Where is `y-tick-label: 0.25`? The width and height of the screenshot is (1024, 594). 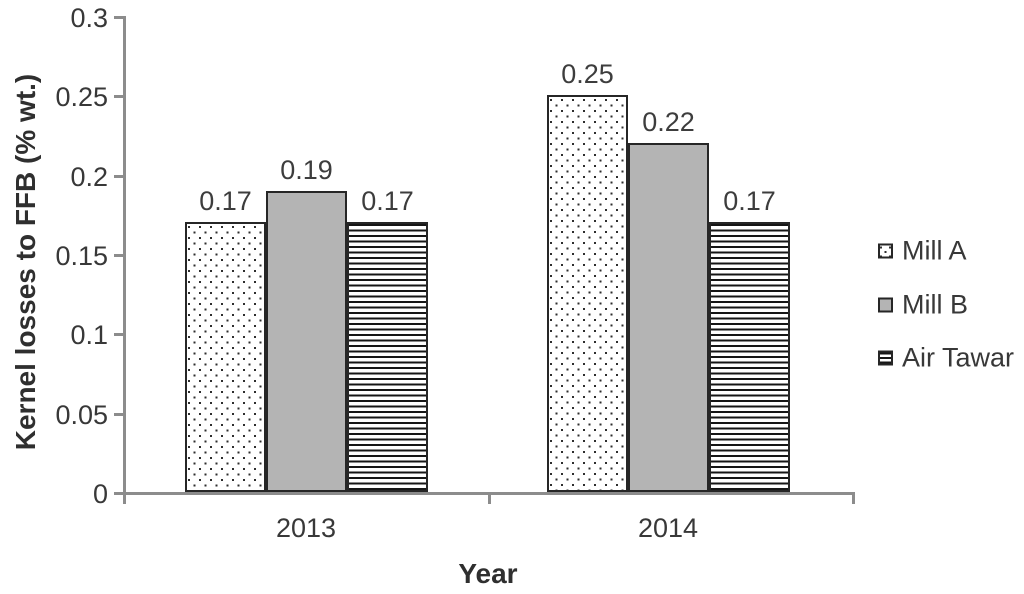 y-tick-label: 0.25 is located at coordinates (81, 97).